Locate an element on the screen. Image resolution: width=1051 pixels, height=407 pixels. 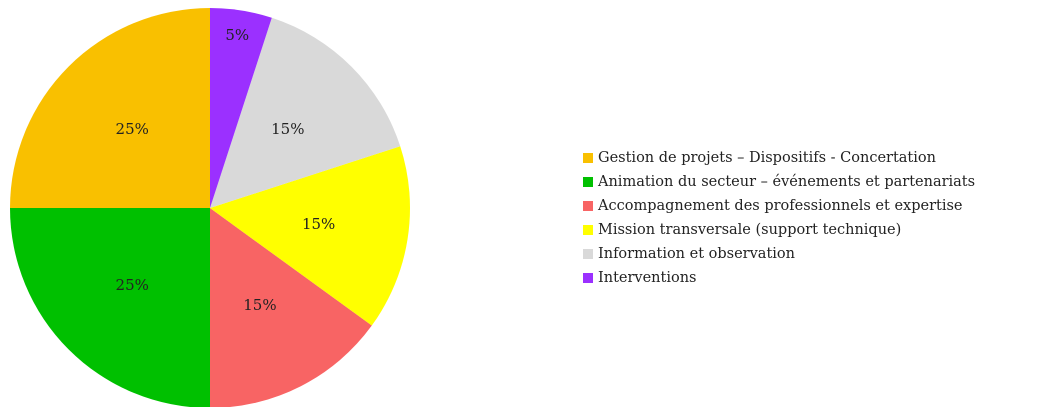
legend-label: Interventions is located at coordinates (647, 278).